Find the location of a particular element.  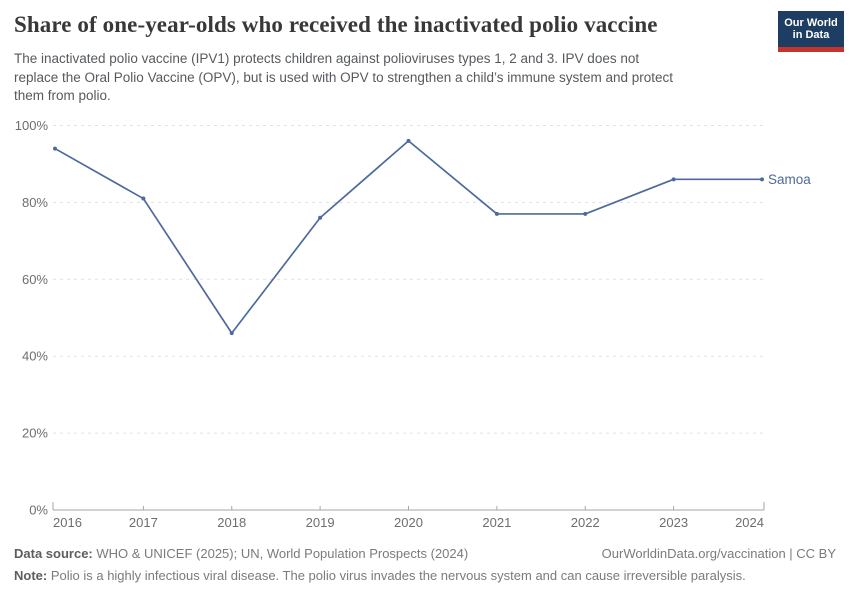

data-point-samoa-2017 is located at coordinates (143, 198).